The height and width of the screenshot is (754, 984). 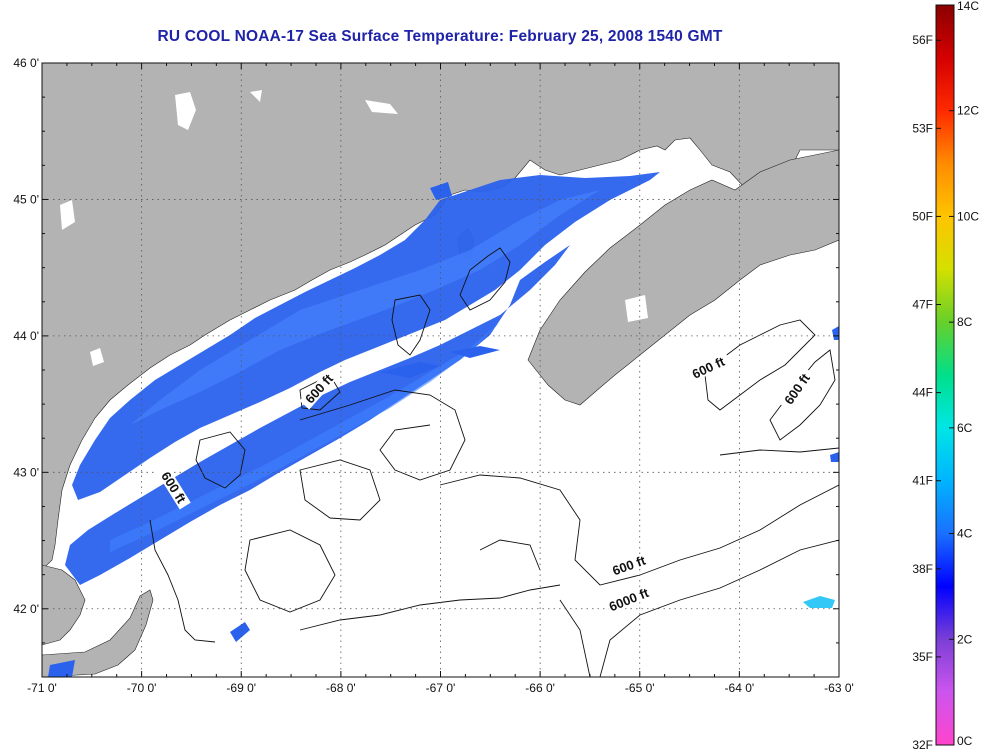 I want to click on lon-tick-label: -64 0', so click(x=740, y=688).